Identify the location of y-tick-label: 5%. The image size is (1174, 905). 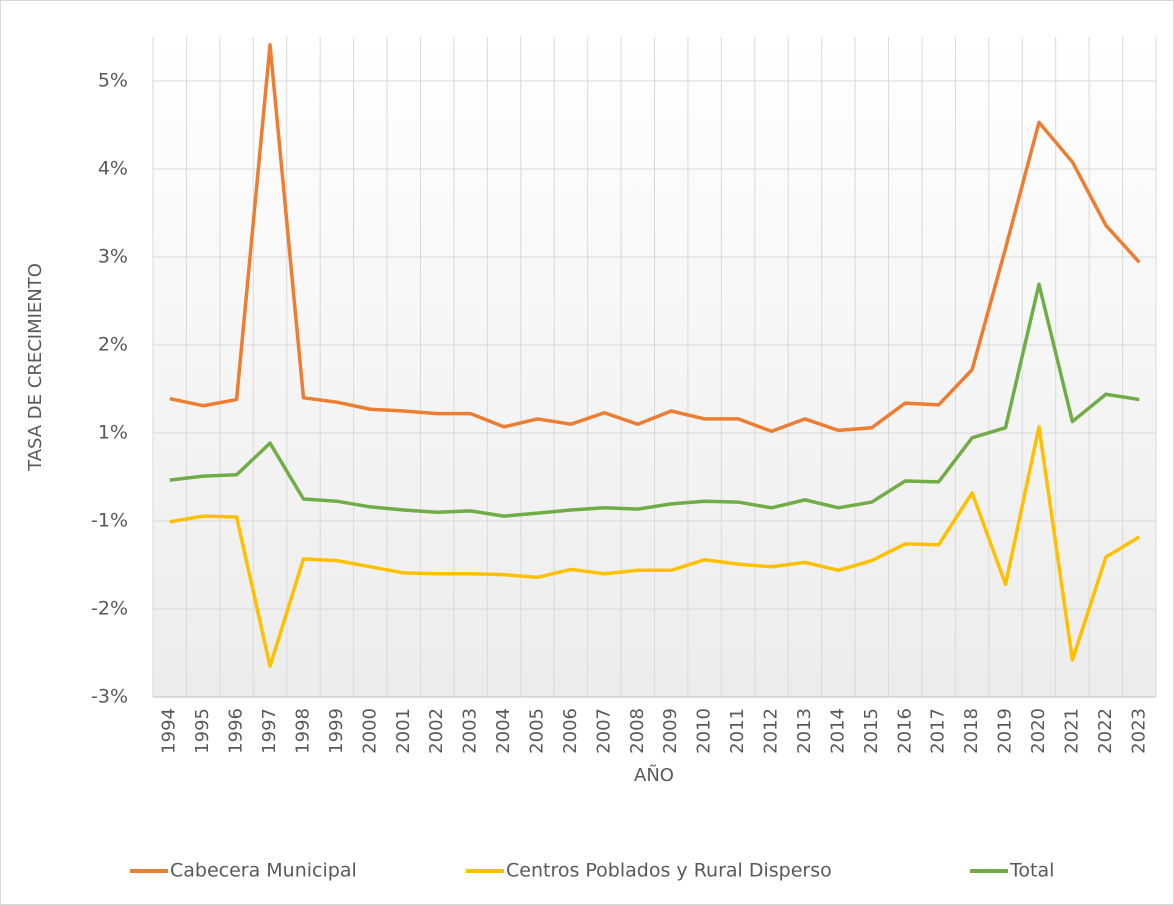
(113, 81).